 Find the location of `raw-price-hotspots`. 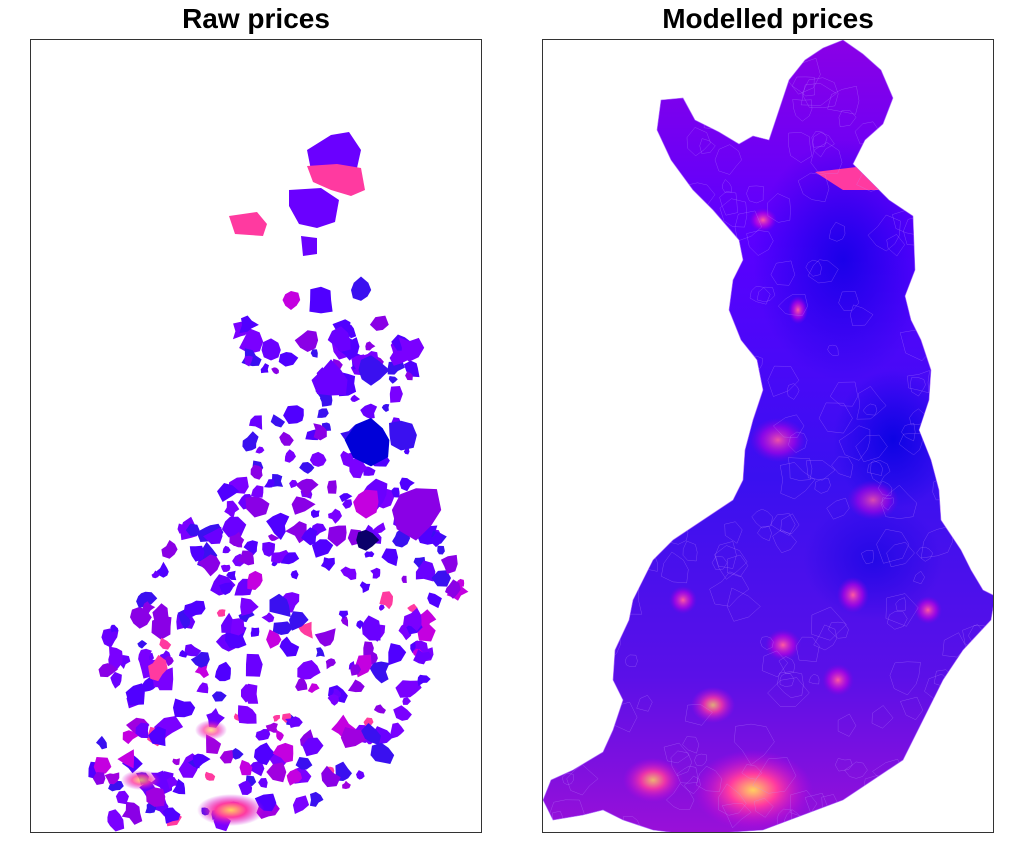

raw-price-hotspots is located at coordinates (193, 773).